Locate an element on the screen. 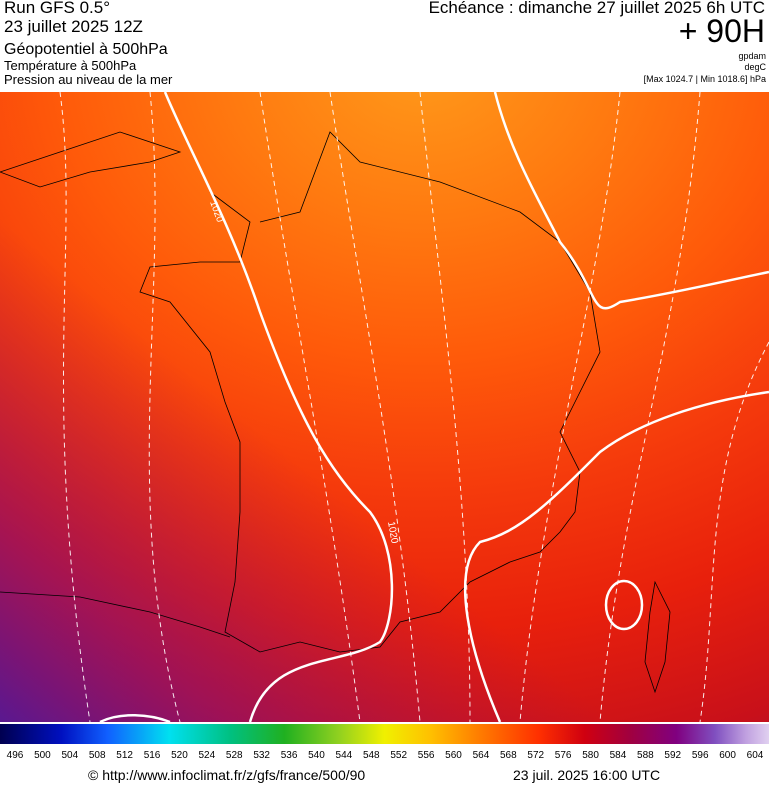  unit: degC is located at coordinates (755, 67).